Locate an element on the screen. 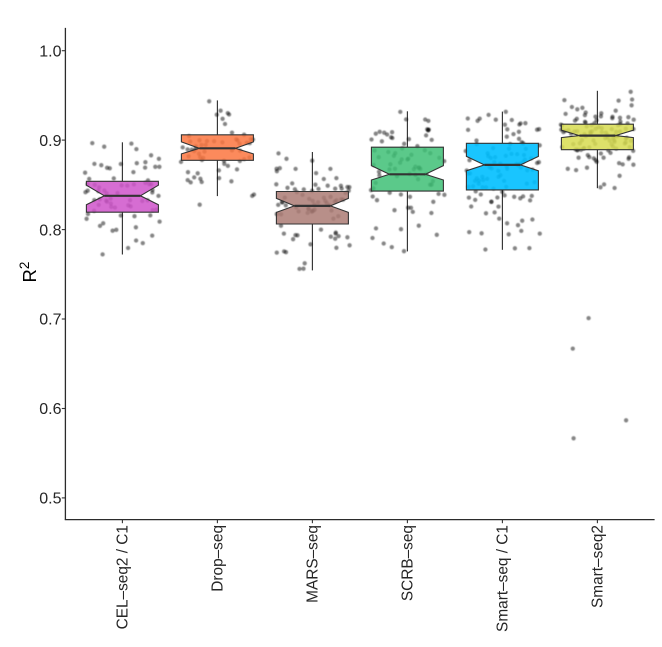 This screenshot has width=662, height=647. svg-text: 0.7 is located at coordinates (50, 320).